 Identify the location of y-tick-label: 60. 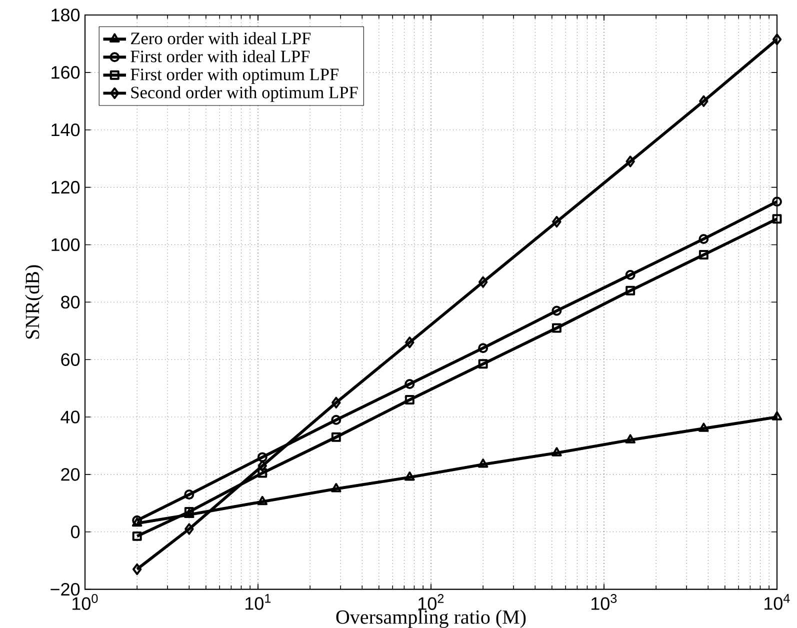
(70, 359).